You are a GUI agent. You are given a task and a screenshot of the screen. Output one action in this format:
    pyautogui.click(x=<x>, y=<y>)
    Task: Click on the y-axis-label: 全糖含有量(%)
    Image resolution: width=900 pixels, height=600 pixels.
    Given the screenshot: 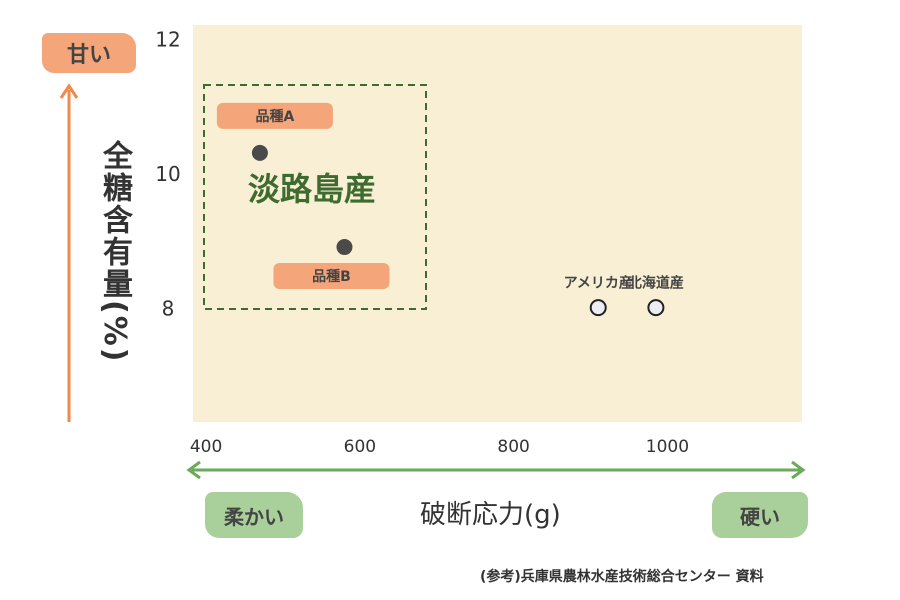 What is the action you would take?
    pyautogui.click(x=114, y=252)
    